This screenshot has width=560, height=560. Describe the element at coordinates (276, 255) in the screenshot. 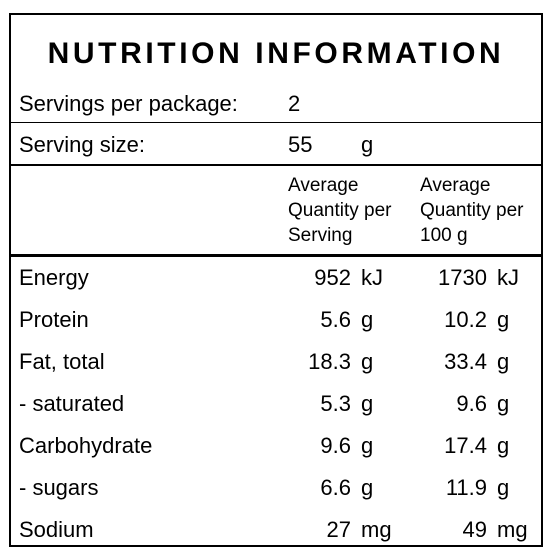

I see `divider-thick` at that location.